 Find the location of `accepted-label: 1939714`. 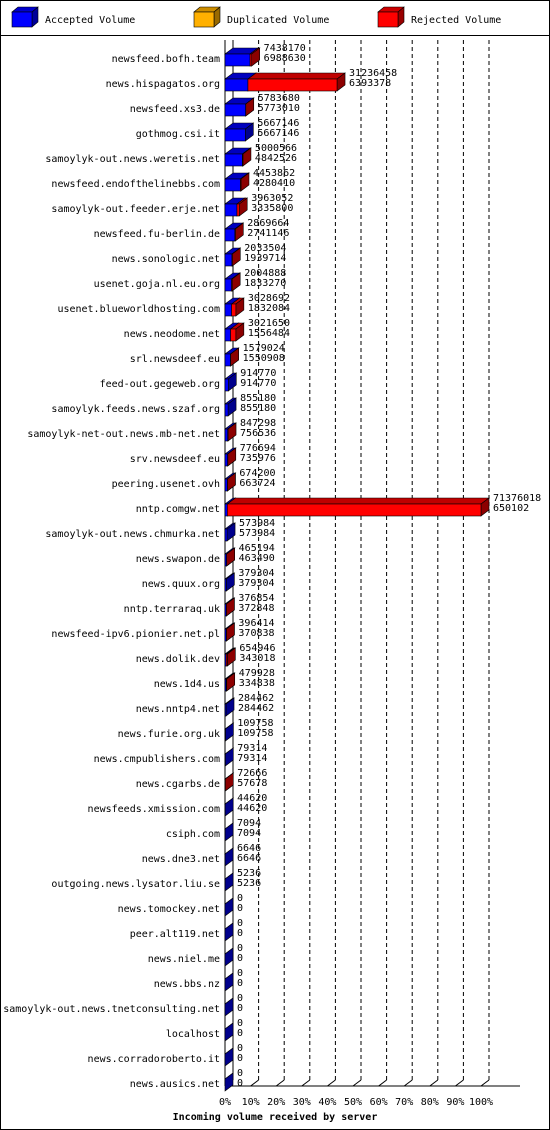

accepted-label: 1939714 is located at coordinates (265, 258).